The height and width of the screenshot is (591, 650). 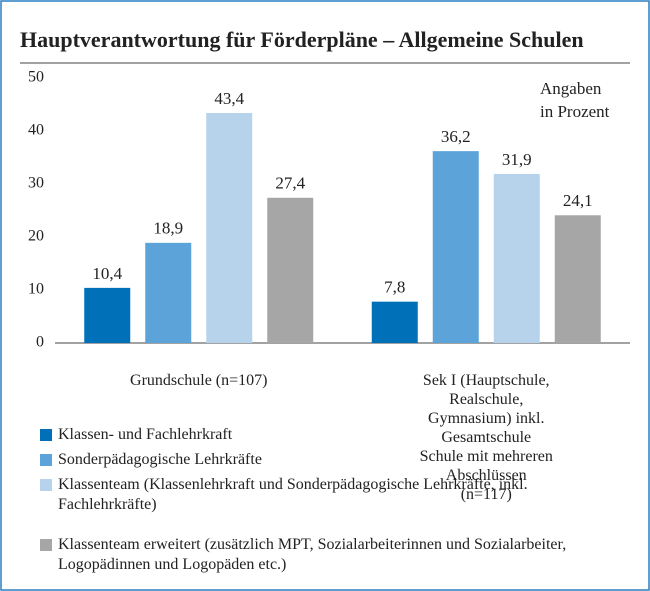 I want to click on value-label: 43,4, so click(x=229, y=98).